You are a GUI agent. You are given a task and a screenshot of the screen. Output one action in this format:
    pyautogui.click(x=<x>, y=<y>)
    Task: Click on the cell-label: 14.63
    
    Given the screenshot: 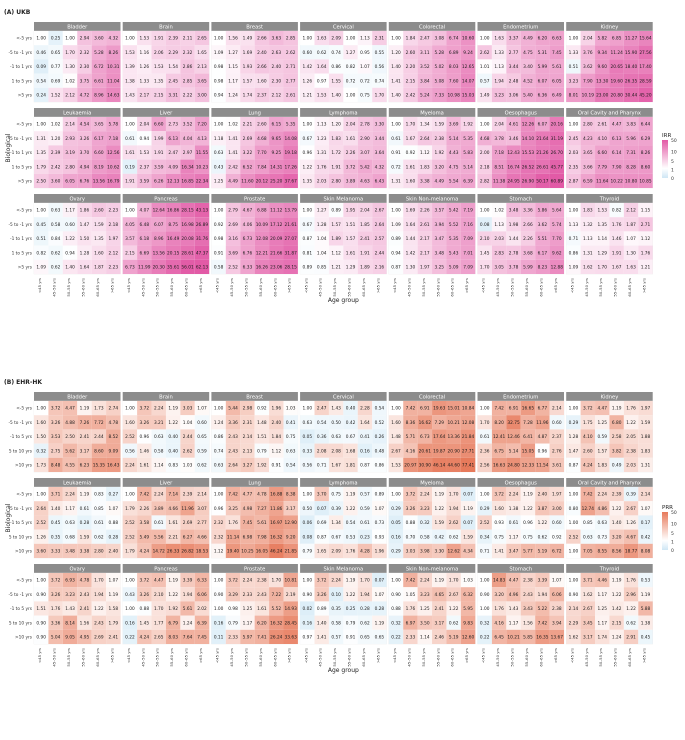 What is the action you would take?
    pyautogui.click(x=113, y=96)
    